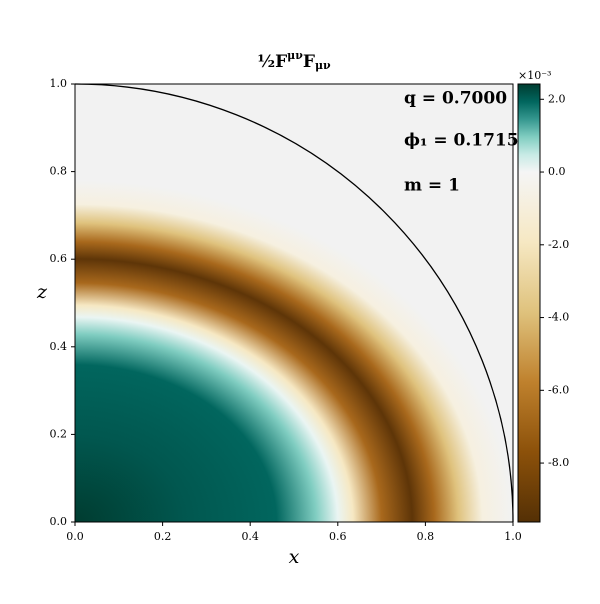 The height and width of the screenshot is (604, 600). Describe the element at coordinates (461, 141) in the screenshot. I see `annotation: ϕ₁ = 0.1715` at that location.